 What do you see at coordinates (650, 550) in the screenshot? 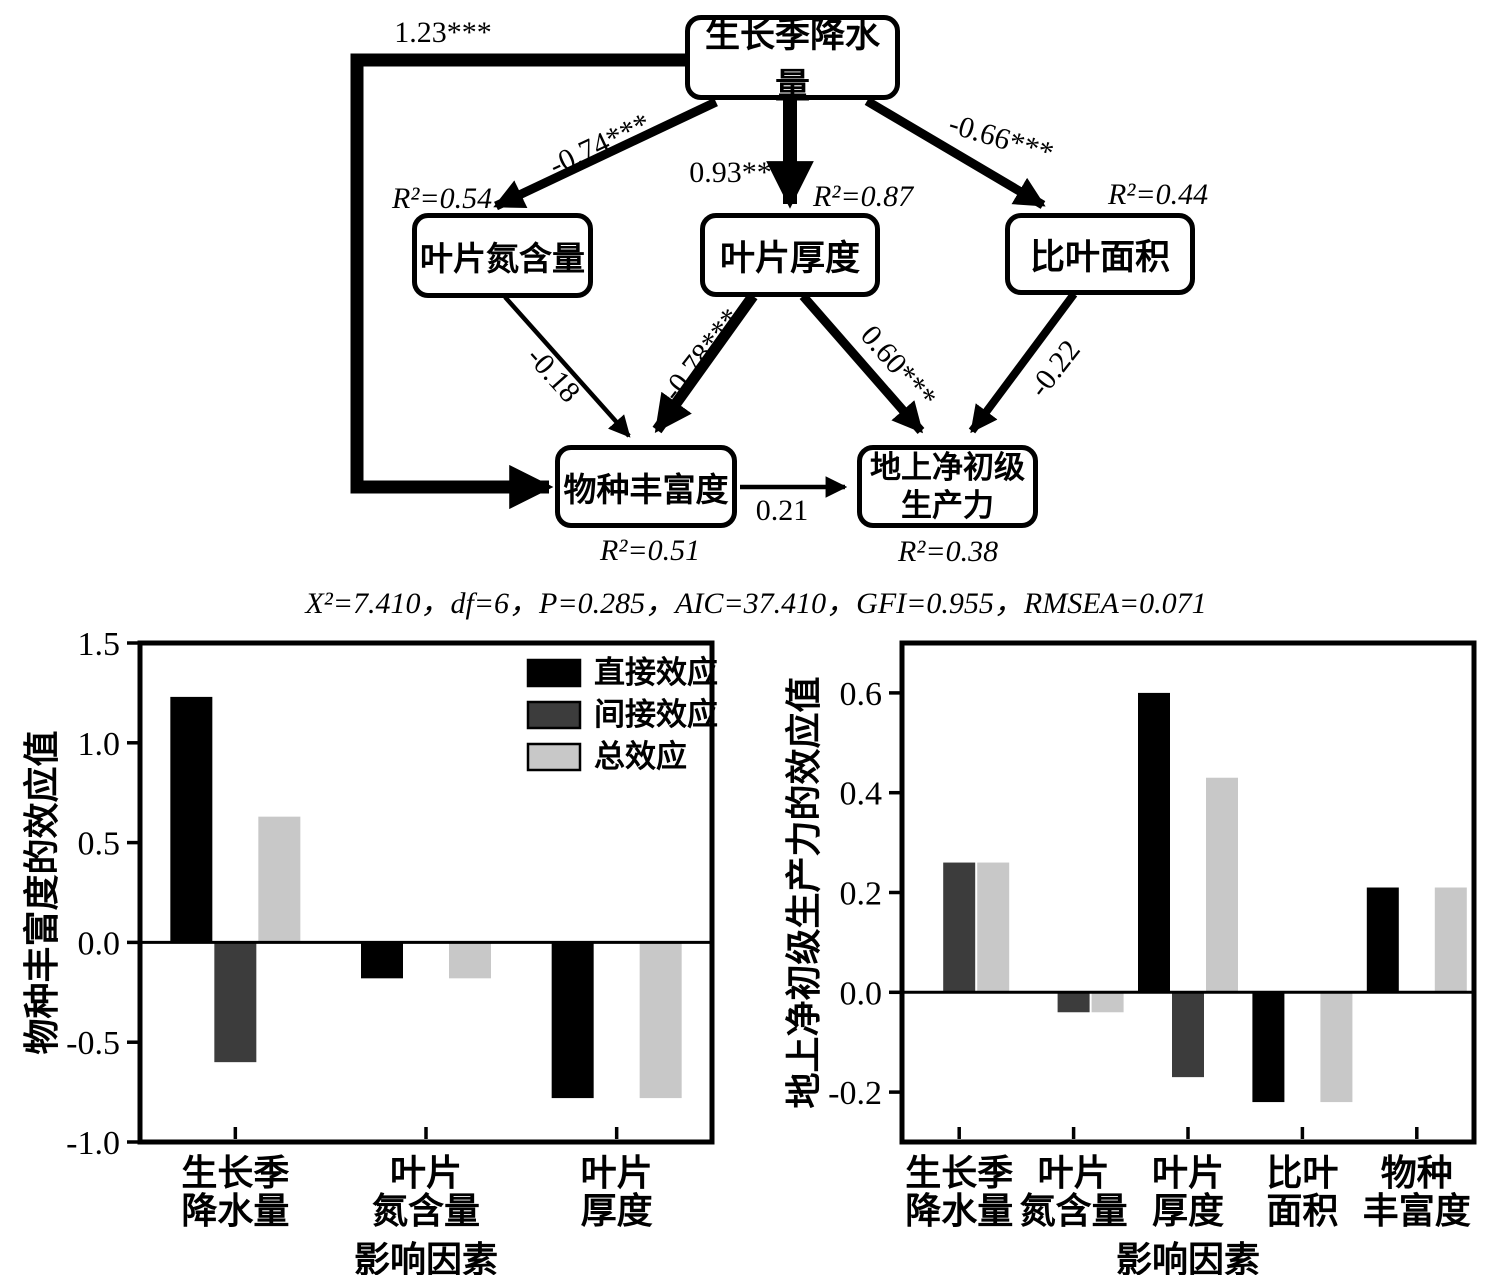
I see `r2-species-richness: R²=0.51` at bounding box center [650, 550].